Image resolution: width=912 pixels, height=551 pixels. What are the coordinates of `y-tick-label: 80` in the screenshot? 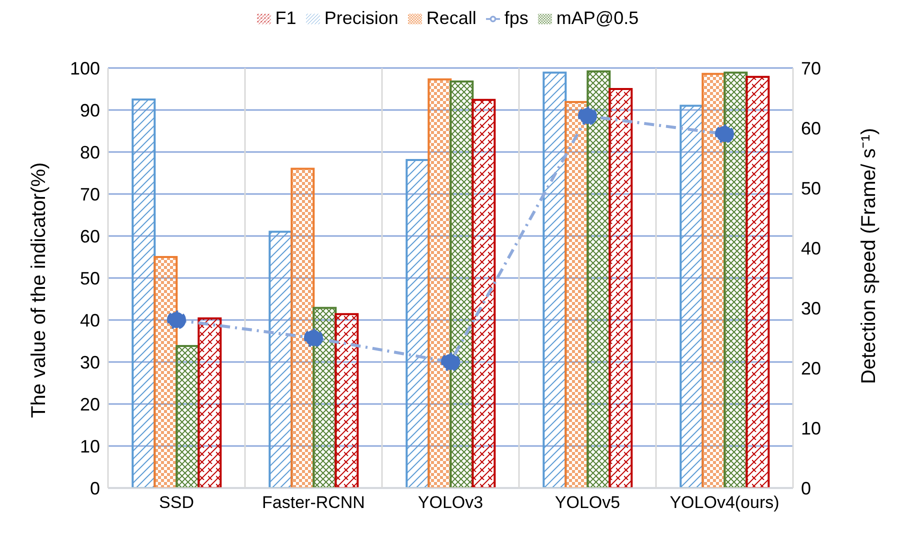 It's located at (90, 152).